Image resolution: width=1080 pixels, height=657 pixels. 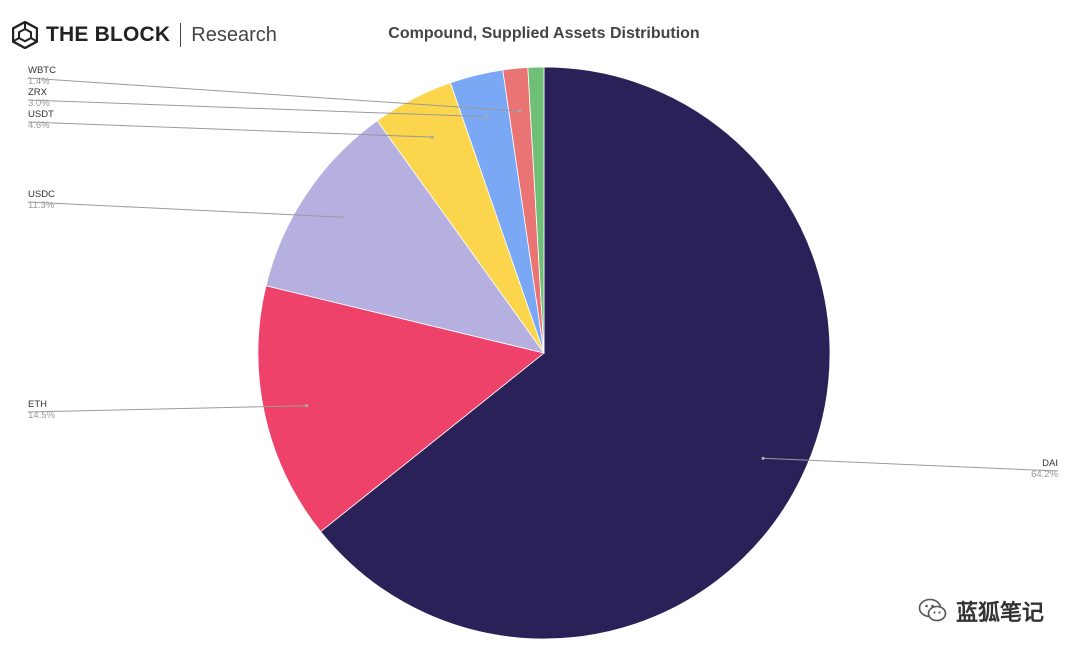 I want to click on wechat-icon, so click(x=932, y=610).